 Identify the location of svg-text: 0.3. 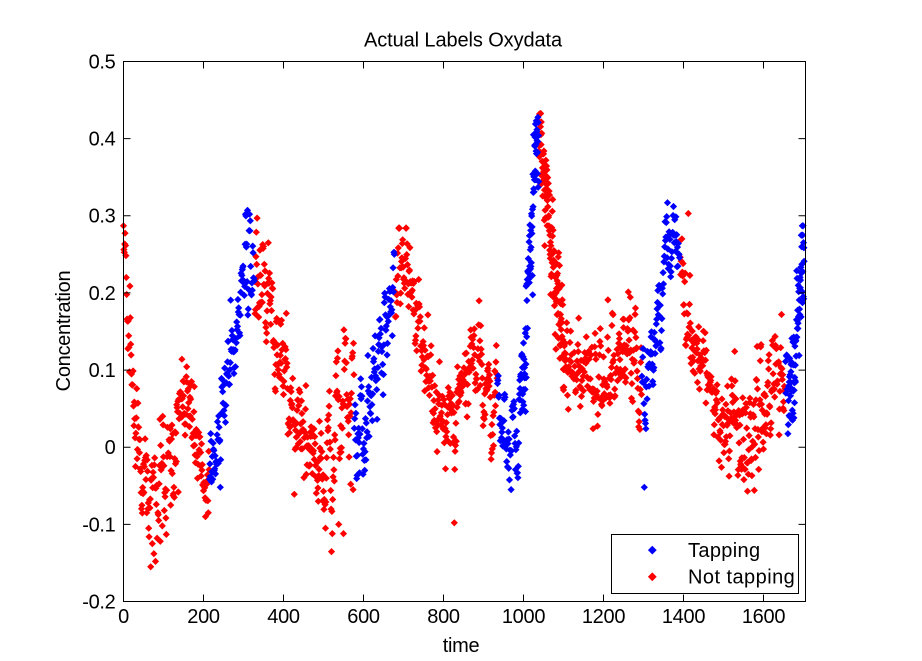
(102, 217).